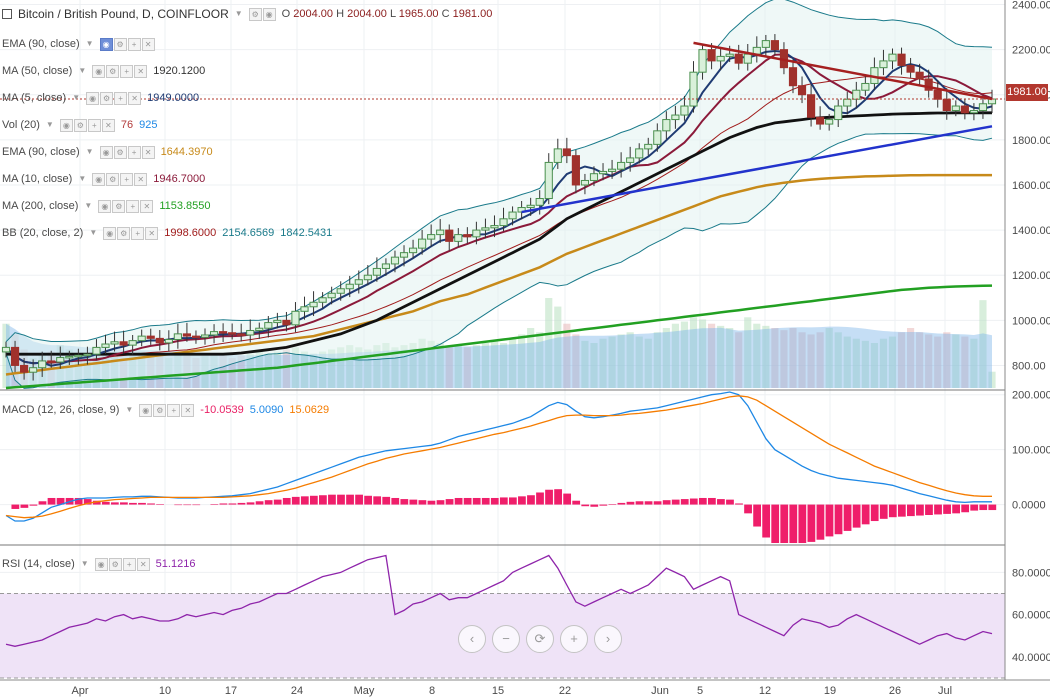 This screenshot has height=700, width=1050. Describe the element at coordinates (499, 355) in the screenshot. I see `volume-ma-area` at that location.